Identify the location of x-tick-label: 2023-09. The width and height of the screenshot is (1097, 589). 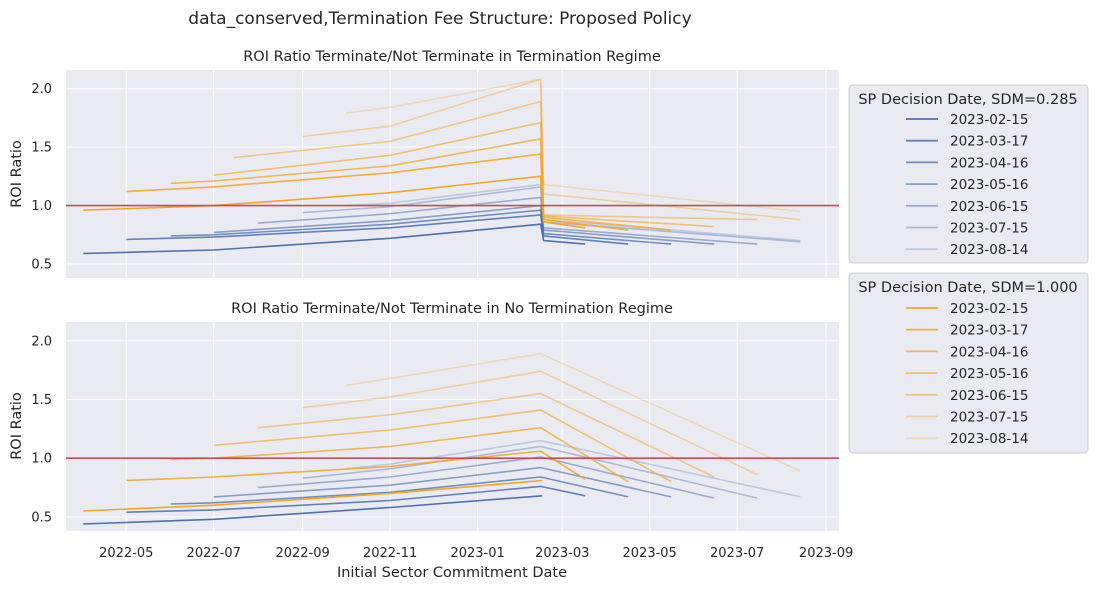
(826, 553).